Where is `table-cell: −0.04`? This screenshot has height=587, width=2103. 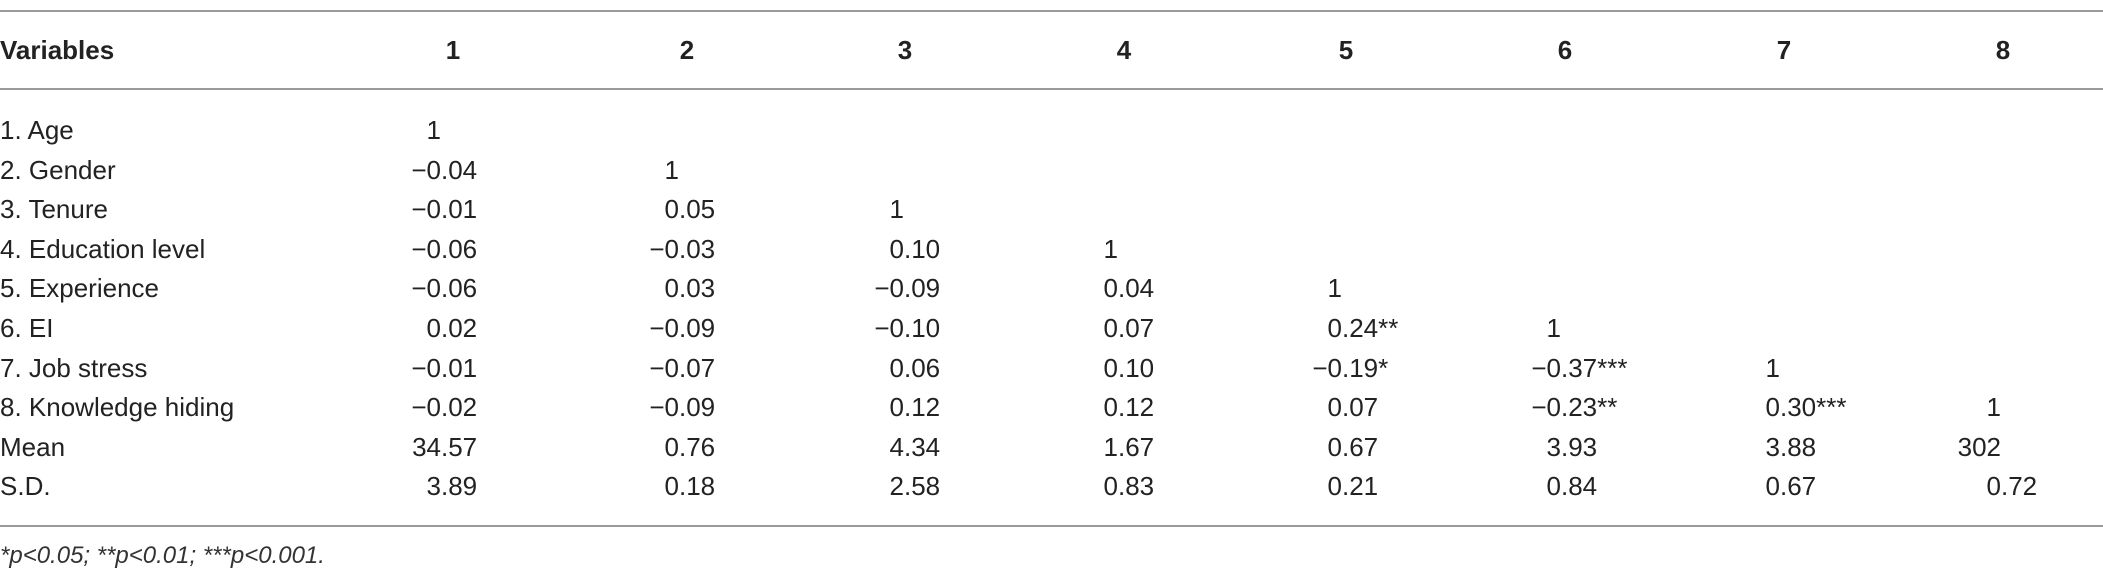
table-cell: −0.04 is located at coordinates (444, 169).